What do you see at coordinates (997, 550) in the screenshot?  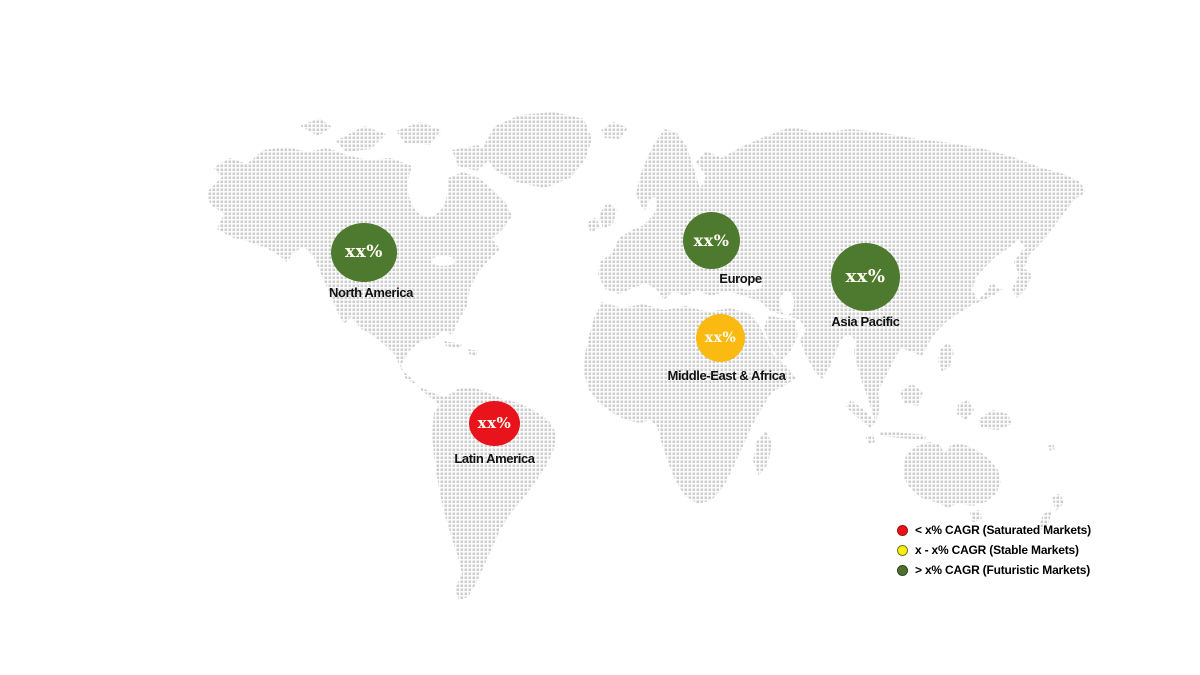 I see `legend-label: x - x% CAGR (Stable Markets)` at bounding box center [997, 550].